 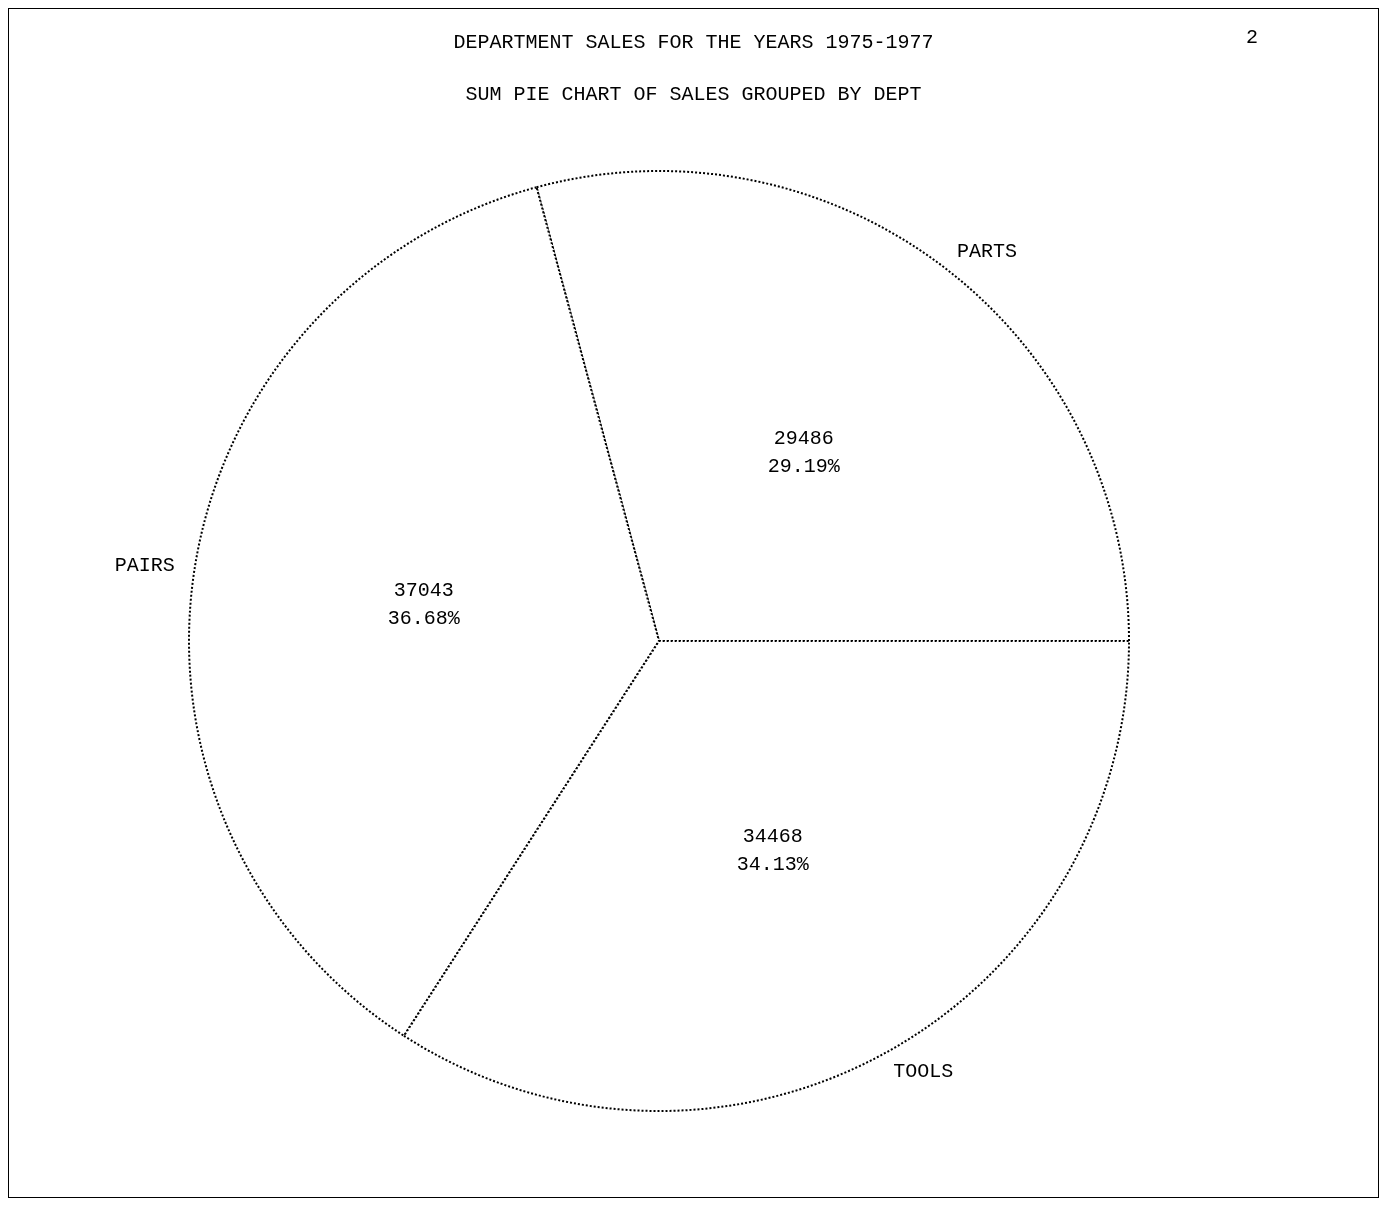 I want to click on chart-title: DEPARTMENT SALES FOR THE YEARS 1975-1977, so click(x=693, y=42).